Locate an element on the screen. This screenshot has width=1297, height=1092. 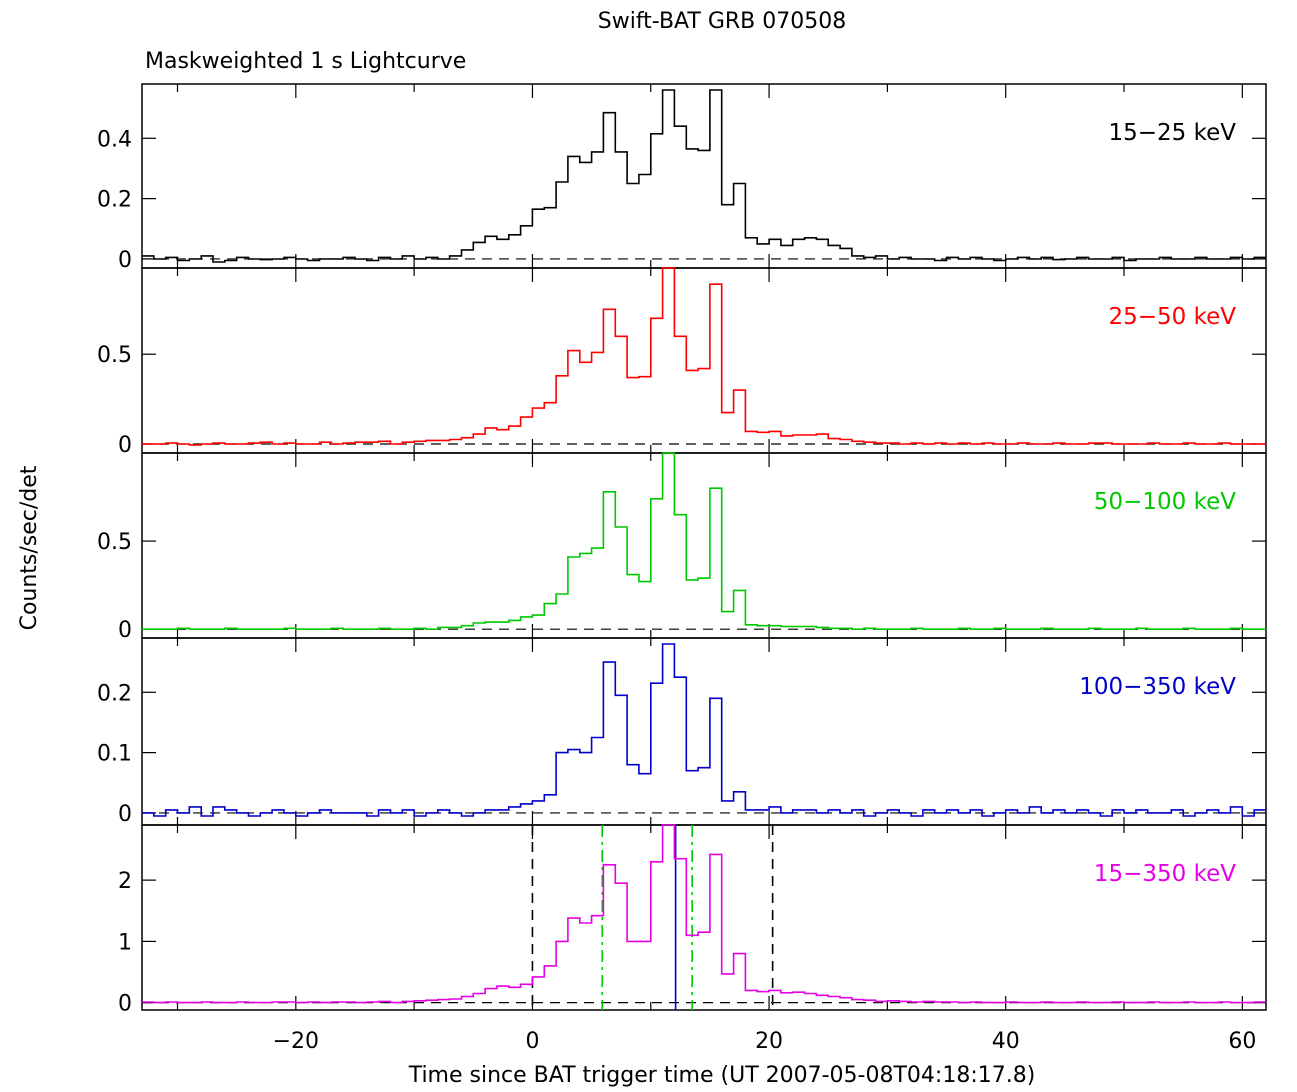
chart-subtitle: Maskweighted 1 s Lightcurve is located at coordinates (305, 61).